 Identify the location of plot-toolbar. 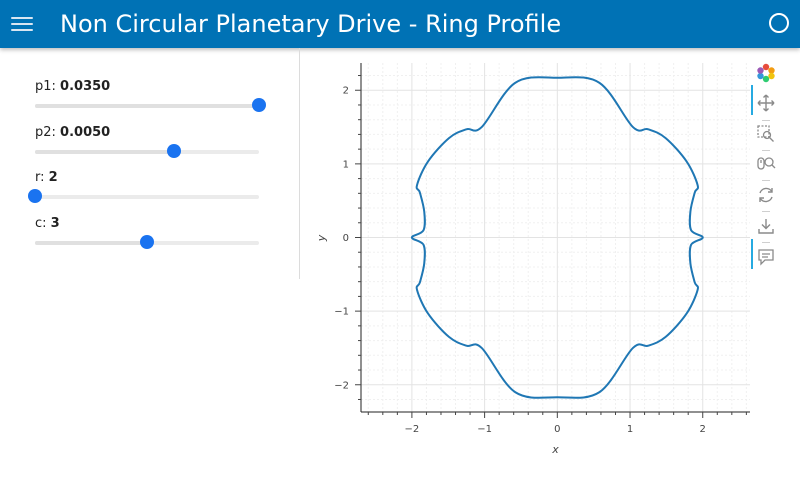
(765, 168).